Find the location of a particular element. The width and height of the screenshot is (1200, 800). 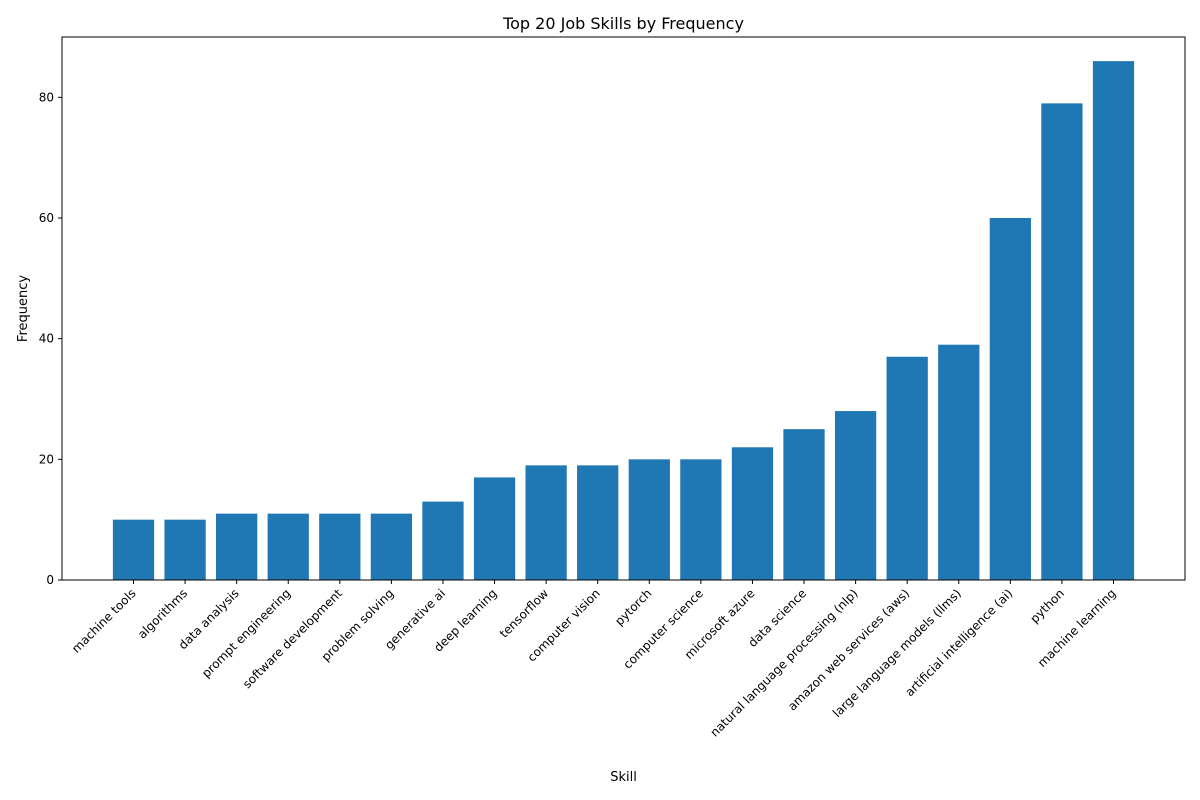

x-tick-label: python is located at coordinates (1047, 606).